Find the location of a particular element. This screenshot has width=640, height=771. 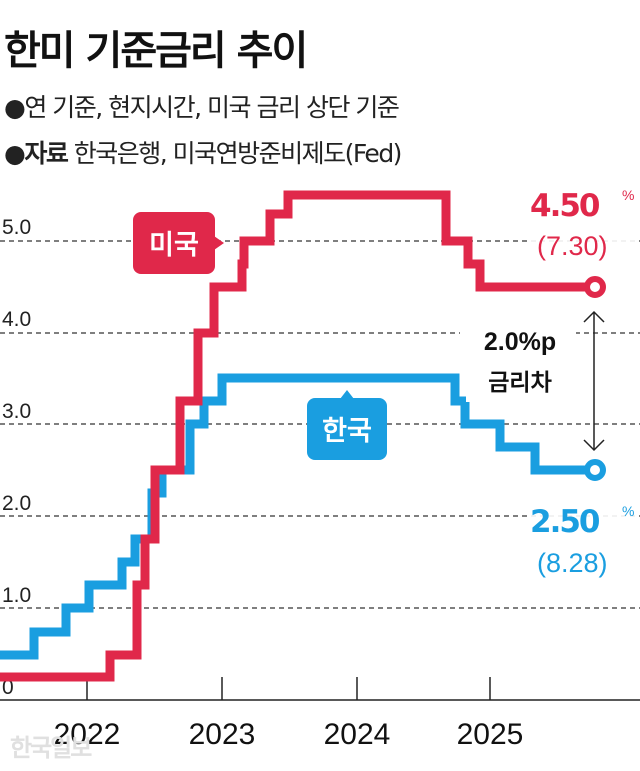

y-tick-4: 4.0 is located at coordinates (16, 319).